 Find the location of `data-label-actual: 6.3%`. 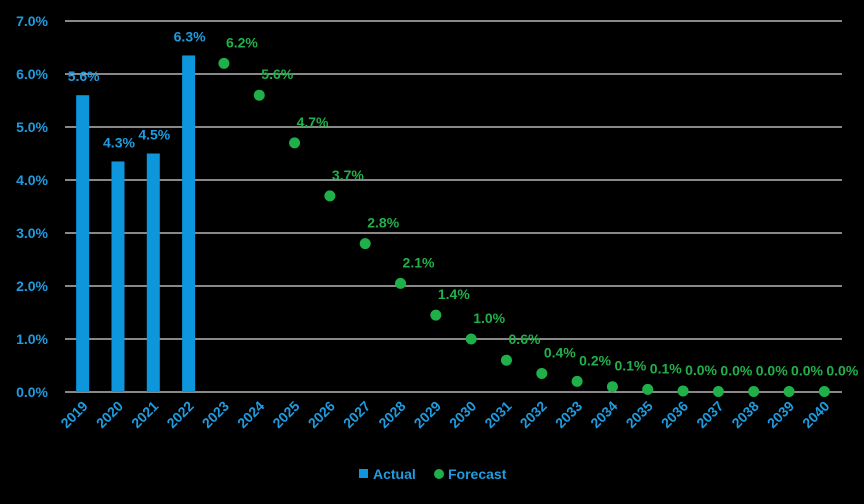

data-label-actual: 6.3% is located at coordinates (190, 36).